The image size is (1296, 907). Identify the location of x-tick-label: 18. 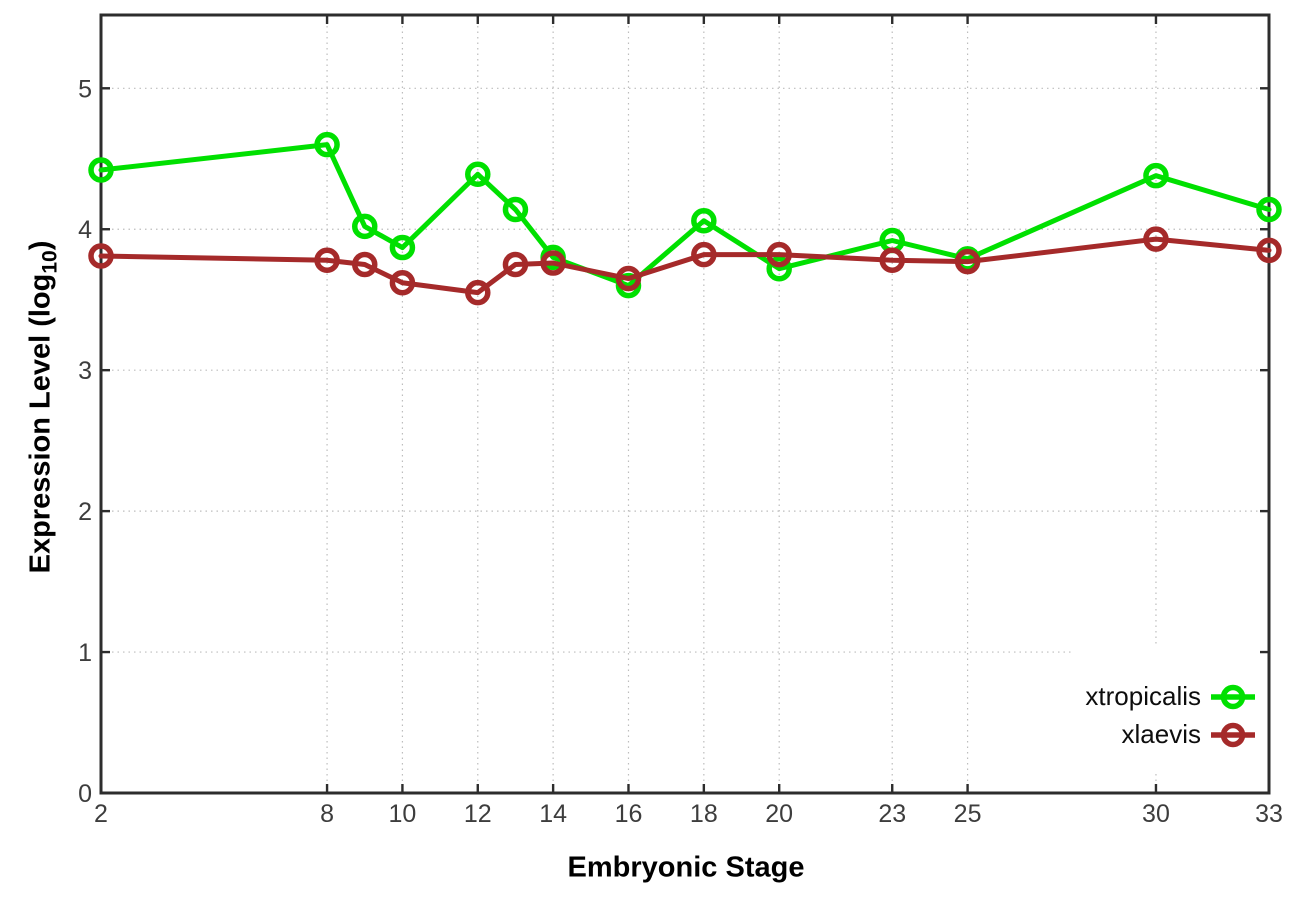
(704, 814).